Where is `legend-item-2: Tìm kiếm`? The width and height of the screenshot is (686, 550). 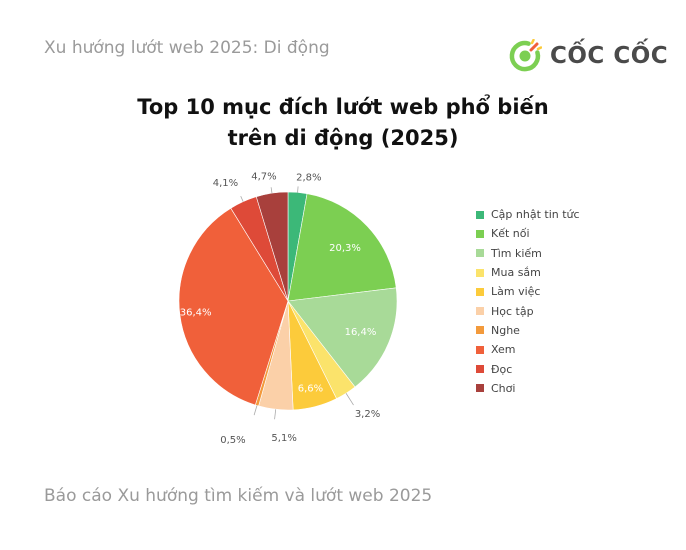 legend-item-2: Tìm kiếm is located at coordinates (528, 253).